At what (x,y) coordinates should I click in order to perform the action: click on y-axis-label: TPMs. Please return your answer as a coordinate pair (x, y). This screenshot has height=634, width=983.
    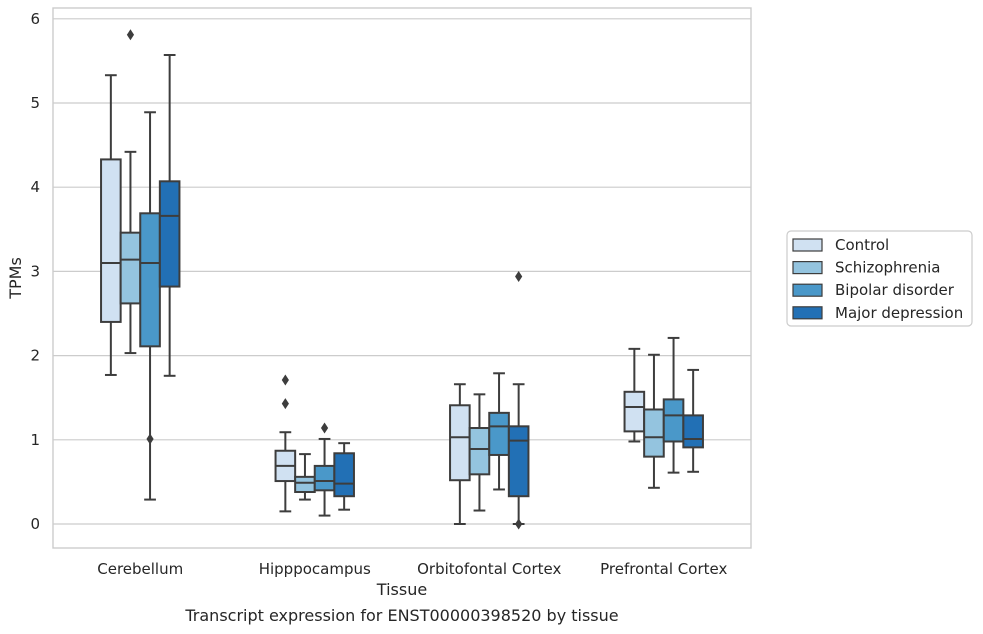
    Looking at the image, I should click on (15, 278).